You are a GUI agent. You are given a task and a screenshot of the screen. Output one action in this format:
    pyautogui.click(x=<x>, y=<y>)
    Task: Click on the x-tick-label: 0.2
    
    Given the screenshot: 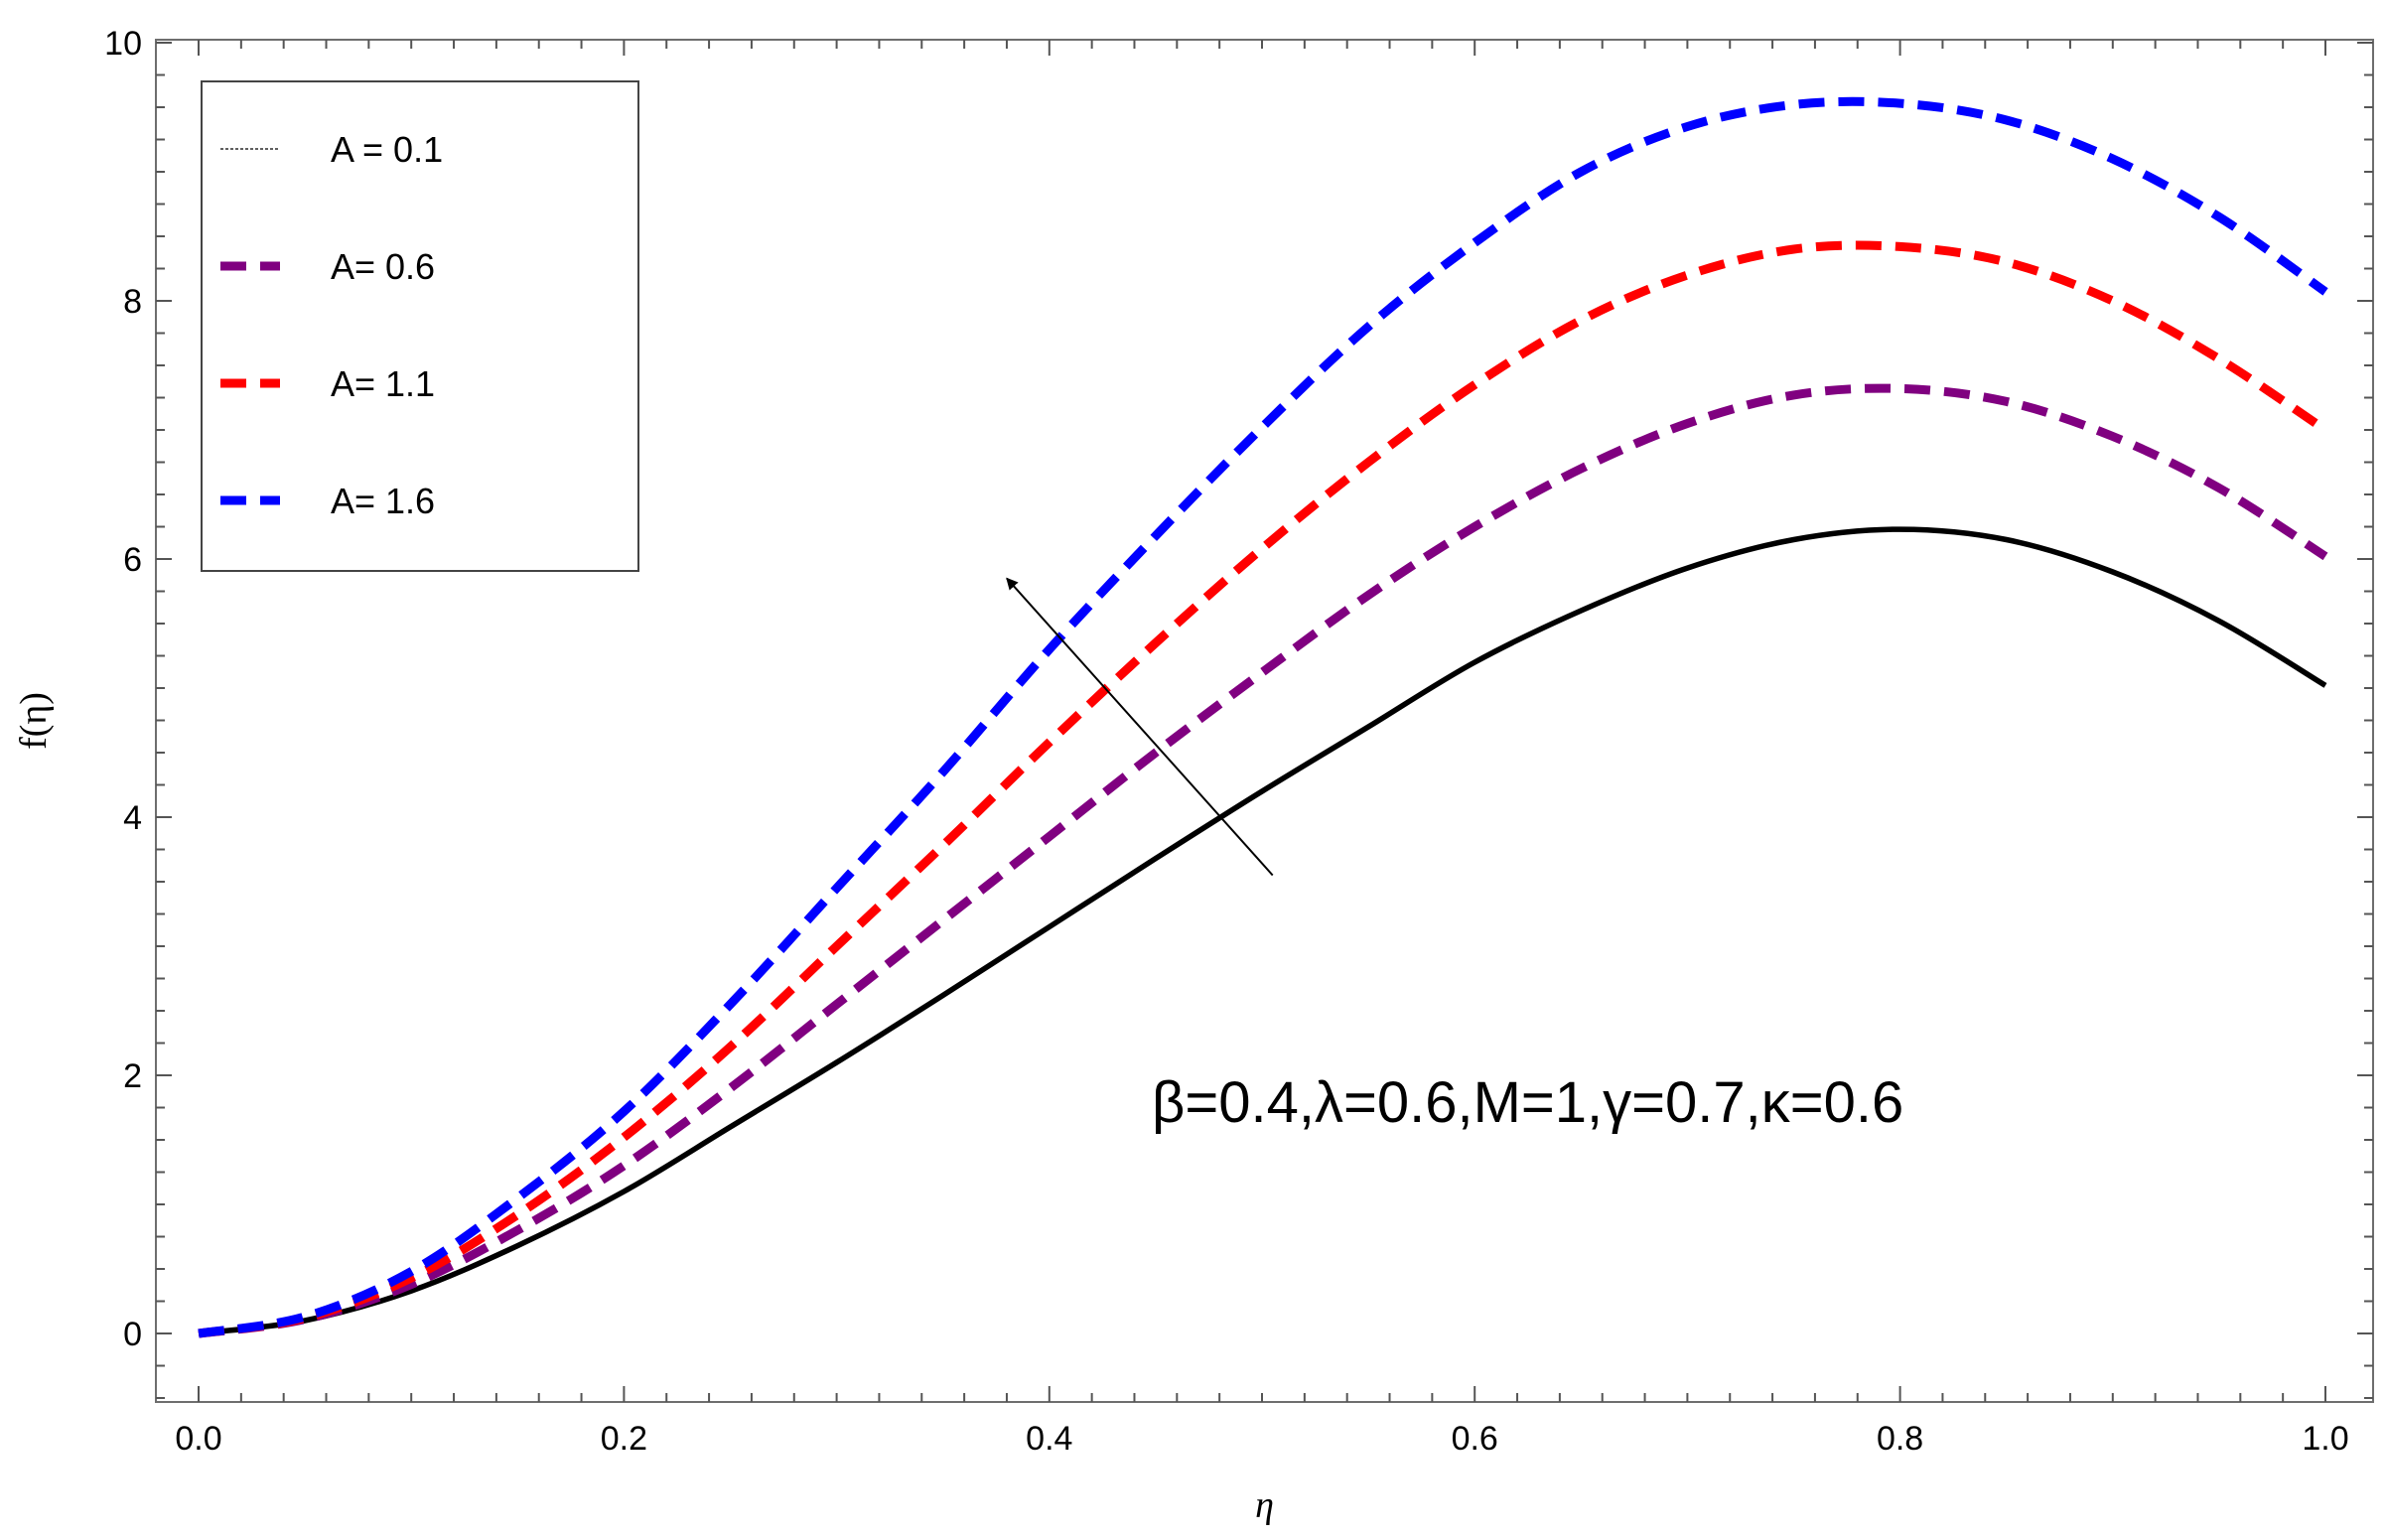 What is the action you would take?
    pyautogui.click(x=624, y=1439)
    